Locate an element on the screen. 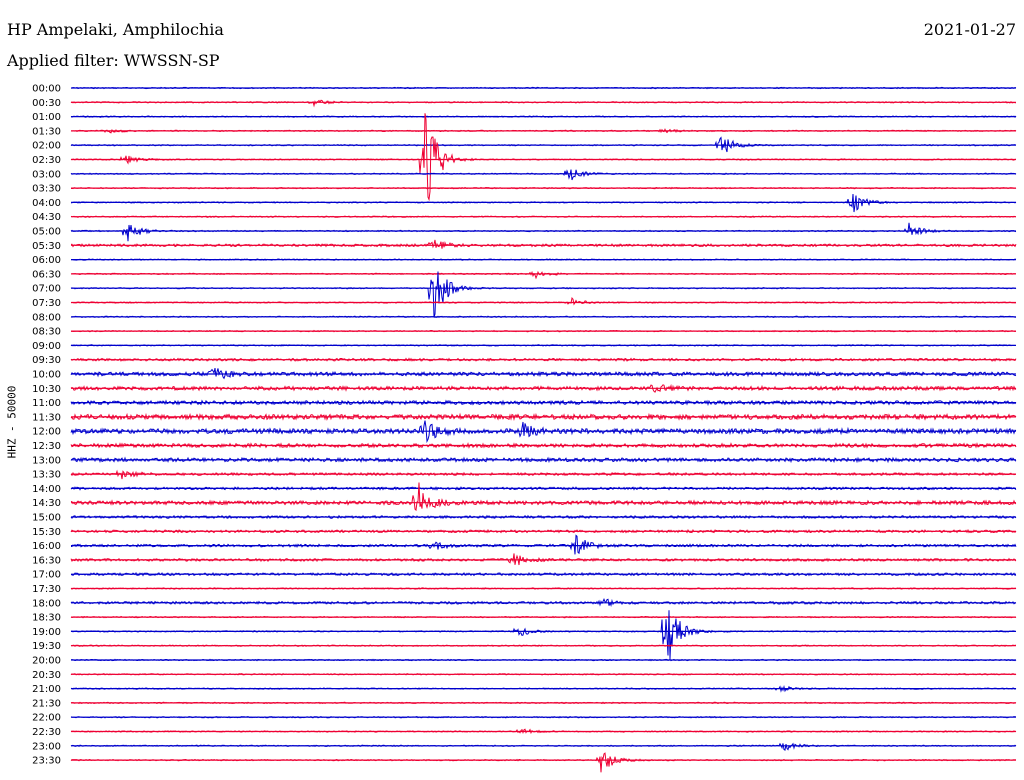 The image size is (1024, 780). row-label: 22:00 is located at coordinates (46, 718).